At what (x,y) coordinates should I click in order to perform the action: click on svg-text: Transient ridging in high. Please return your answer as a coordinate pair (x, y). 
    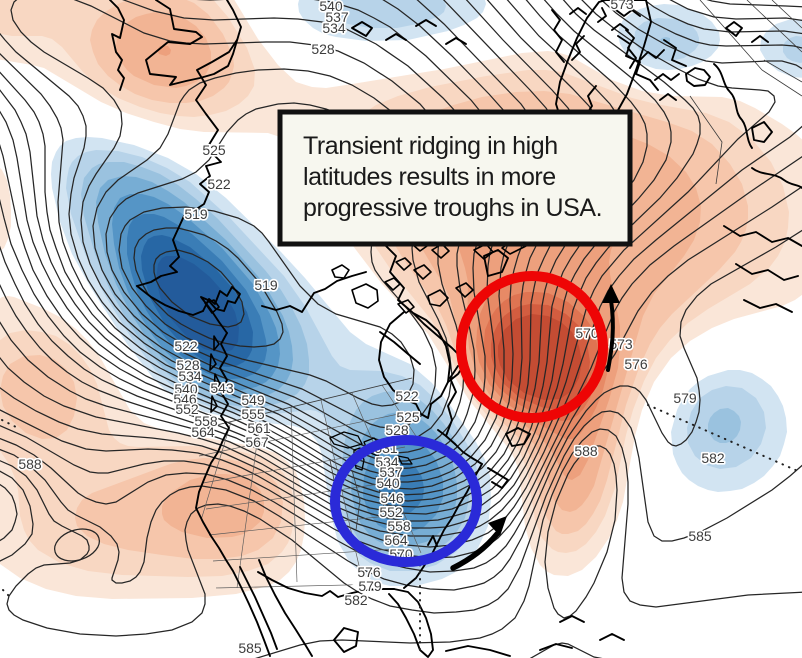
    Looking at the image, I should click on (430, 146).